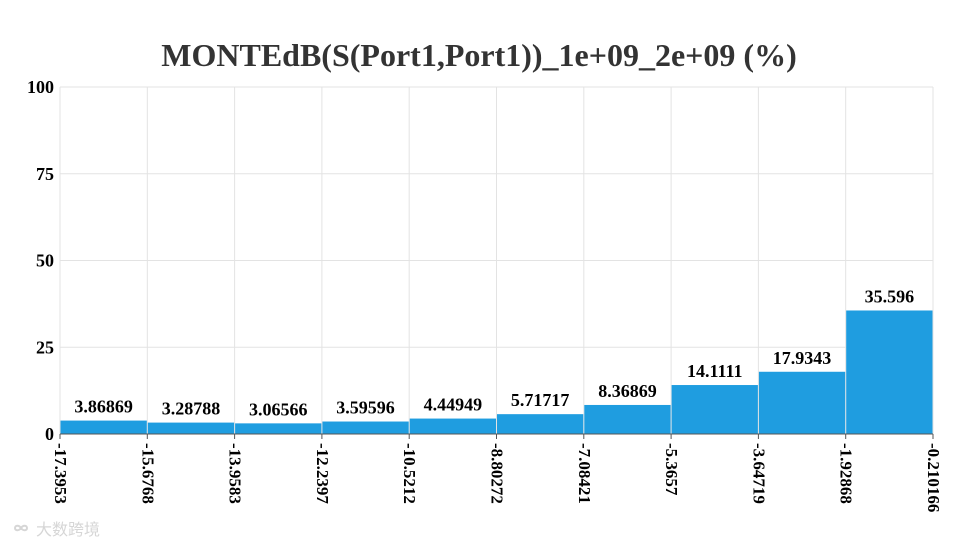  What do you see at coordinates (235, 473) in the screenshot?
I see `x-tick-label: -13.9583` at bounding box center [235, 473].